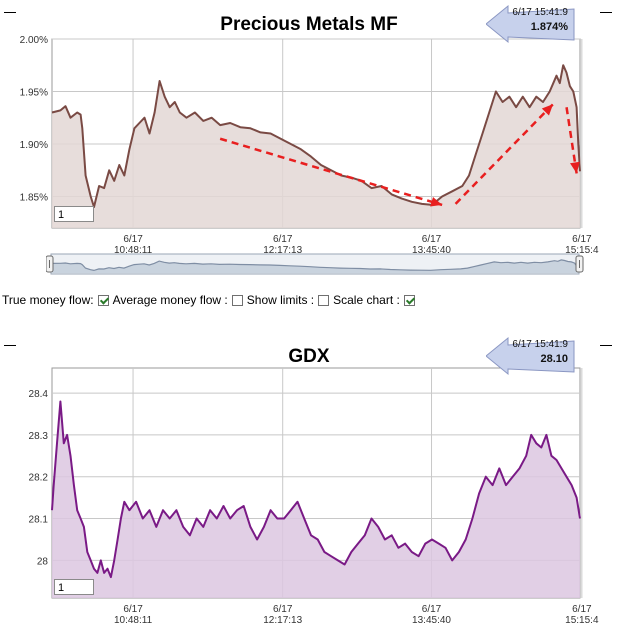 The width and height of the screenshot is (618, 636). What do you see at coordinates (324, 300) in the screenshot?
I see `show-limits-checkbox` at bounding box center [324, 300].